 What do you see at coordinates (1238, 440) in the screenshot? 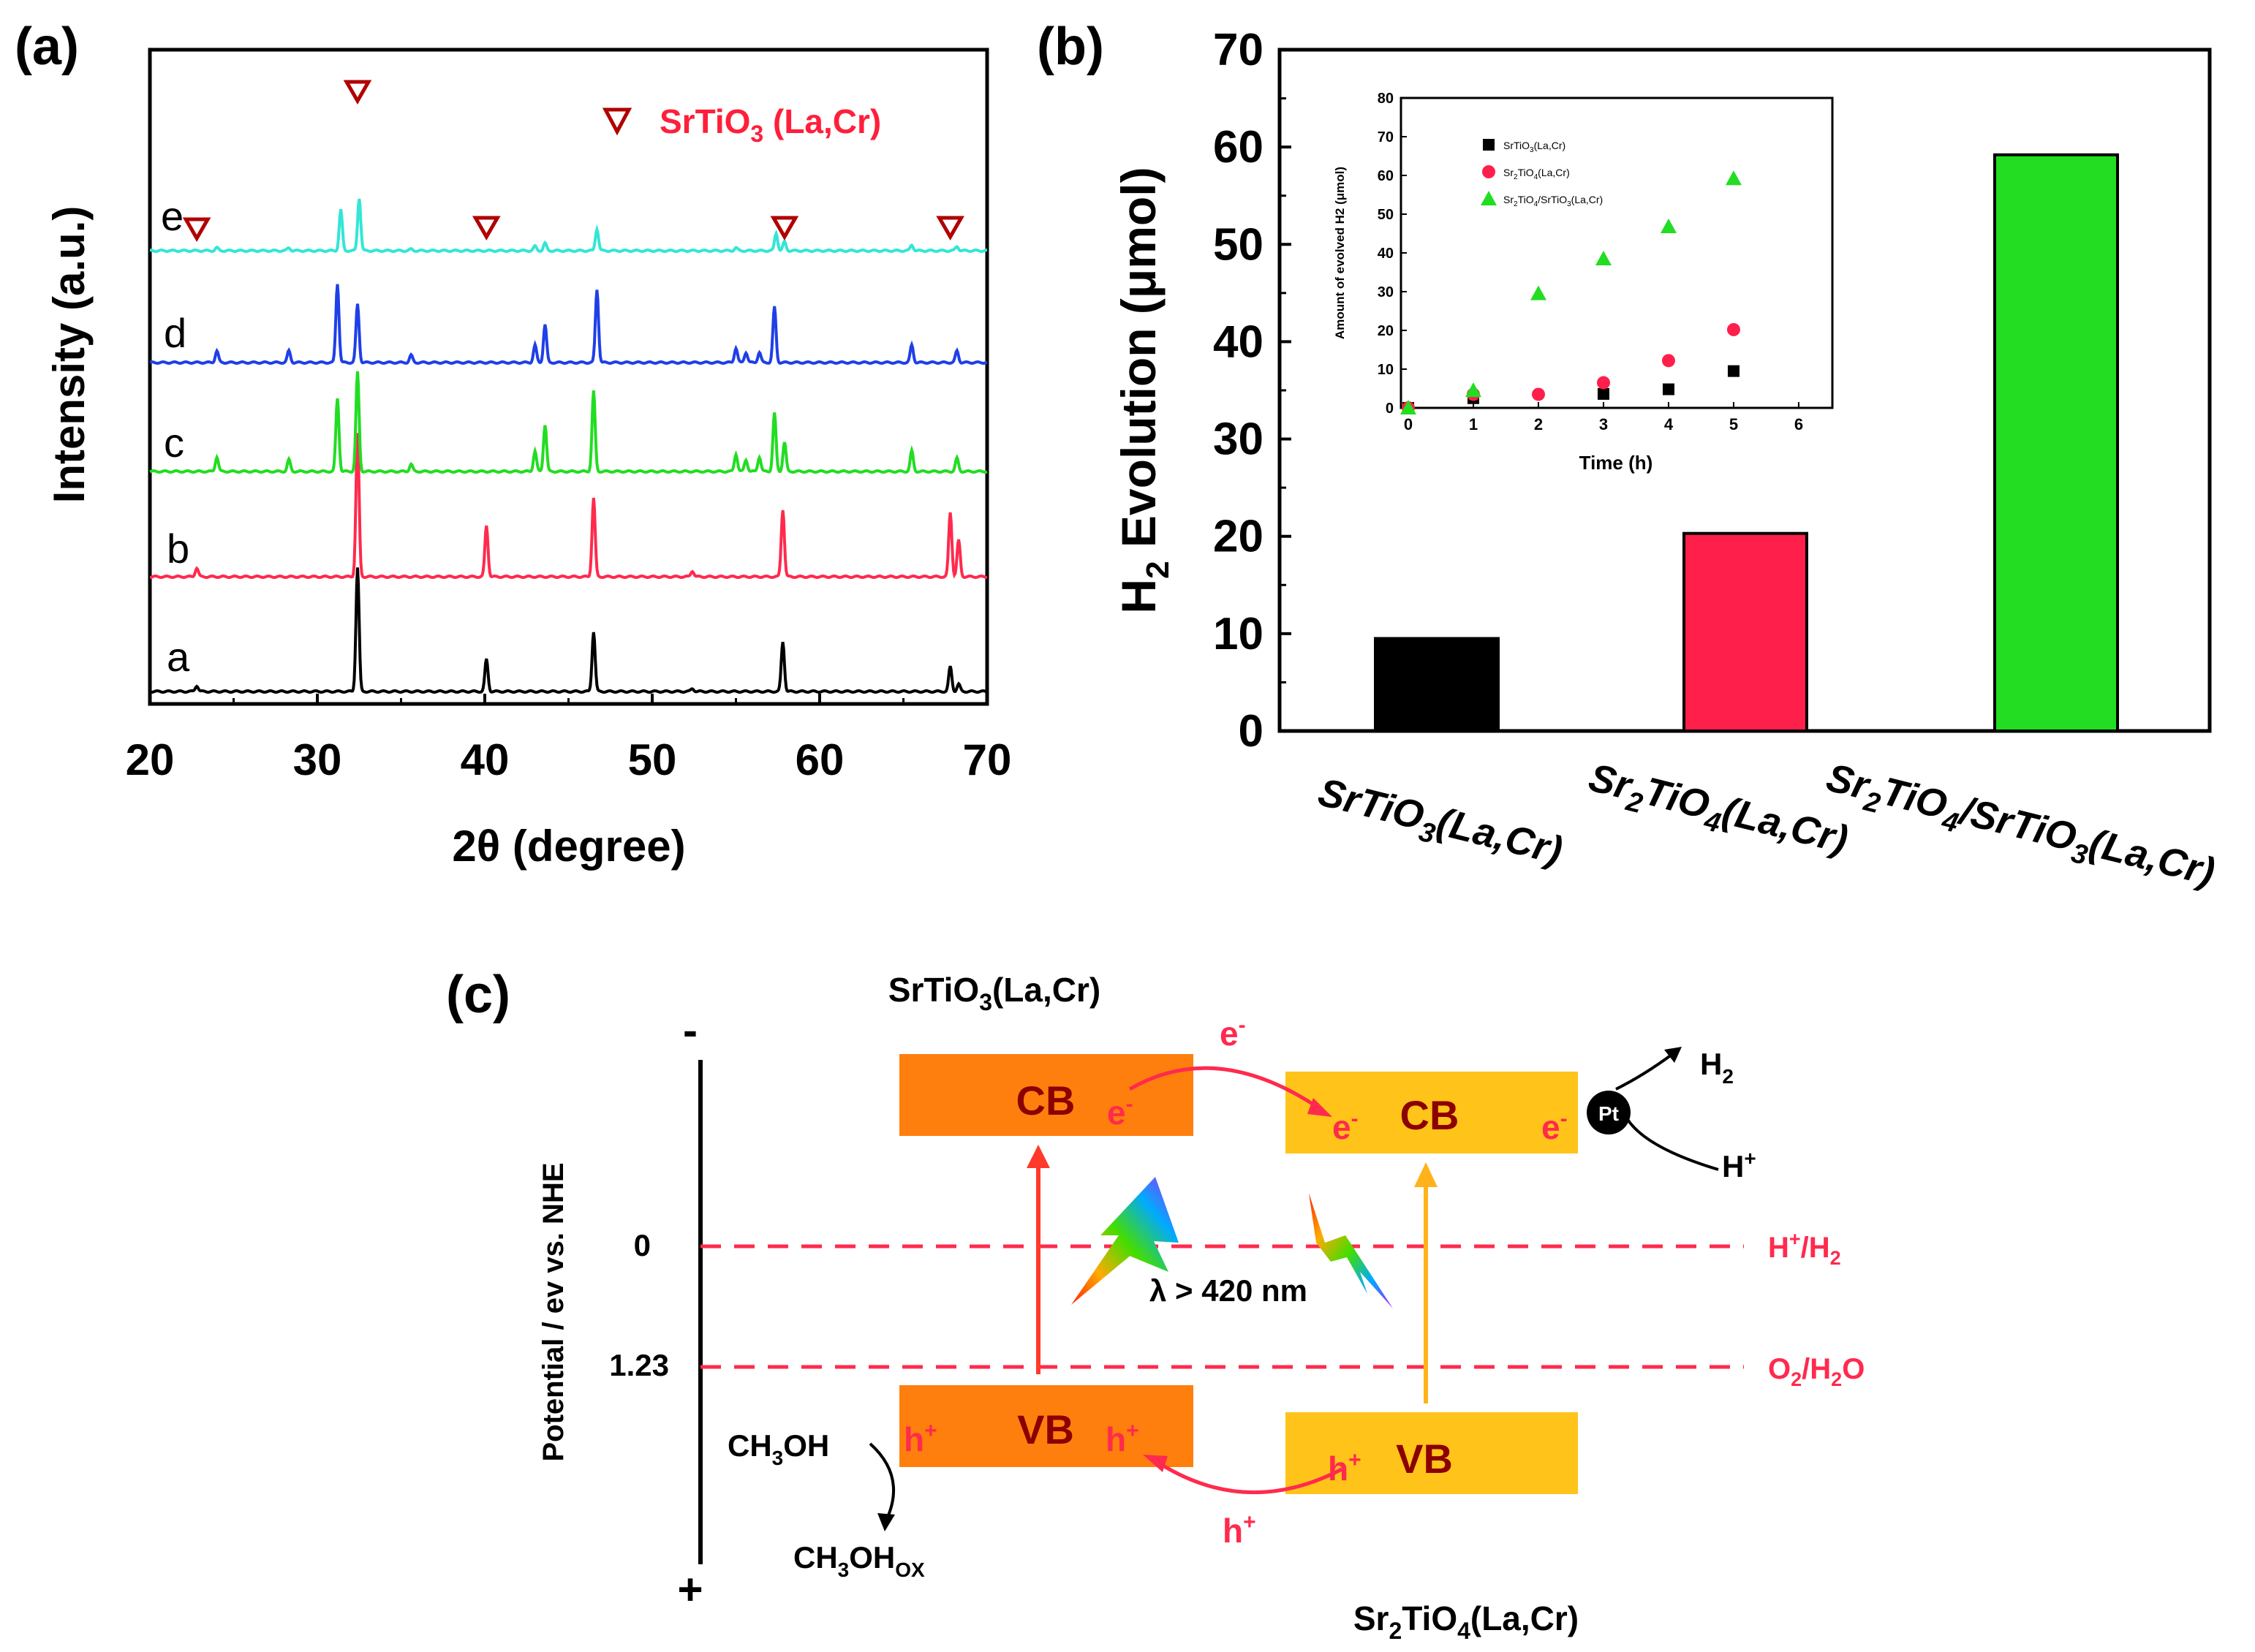
I see `bar-y-tick-label: 30` at bounding box center [1238, 440].